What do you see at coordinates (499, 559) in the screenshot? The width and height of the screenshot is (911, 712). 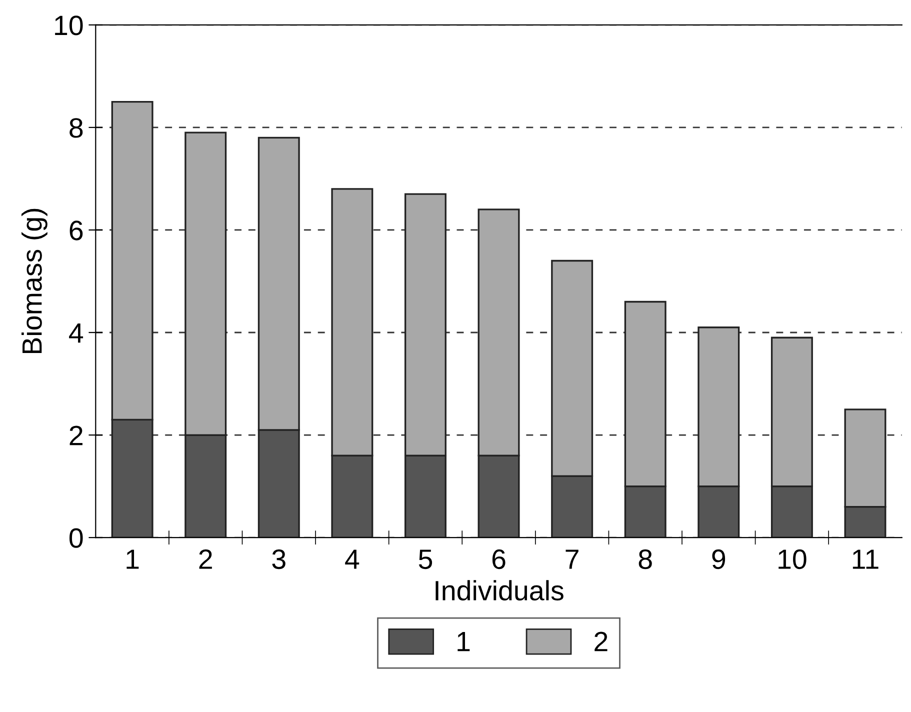 I see `x-tick-label: 6` at bounding box center [499, 559].